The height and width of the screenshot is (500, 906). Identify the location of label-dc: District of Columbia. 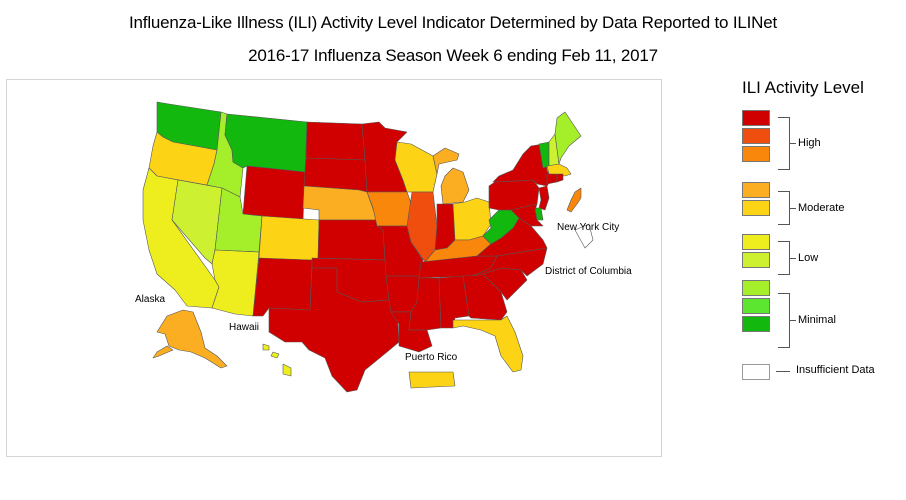
(588, 271).